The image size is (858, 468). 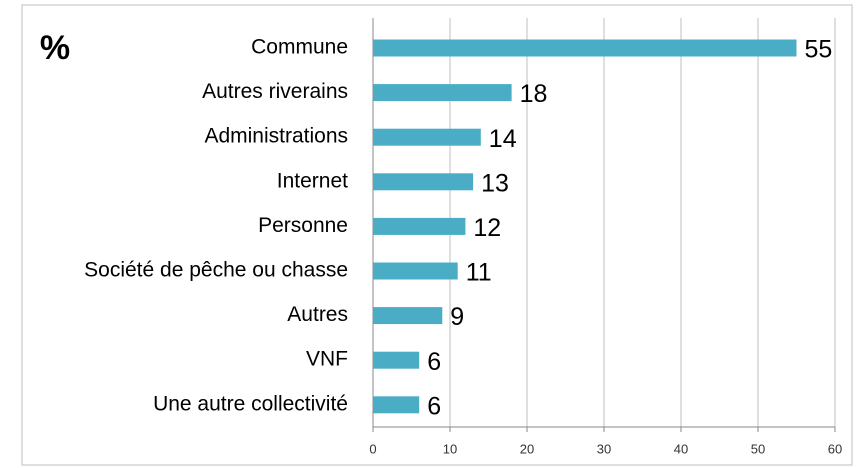 I want to click on y-tick-label: Personne, so click(x=303, y=225).